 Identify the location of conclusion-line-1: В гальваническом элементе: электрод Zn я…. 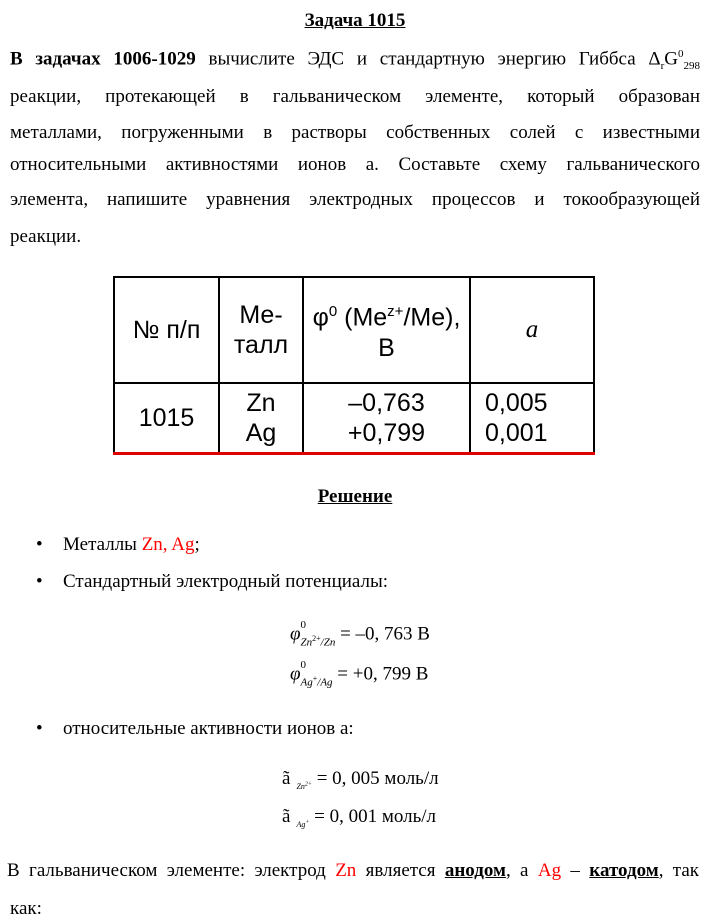
(353, 870).